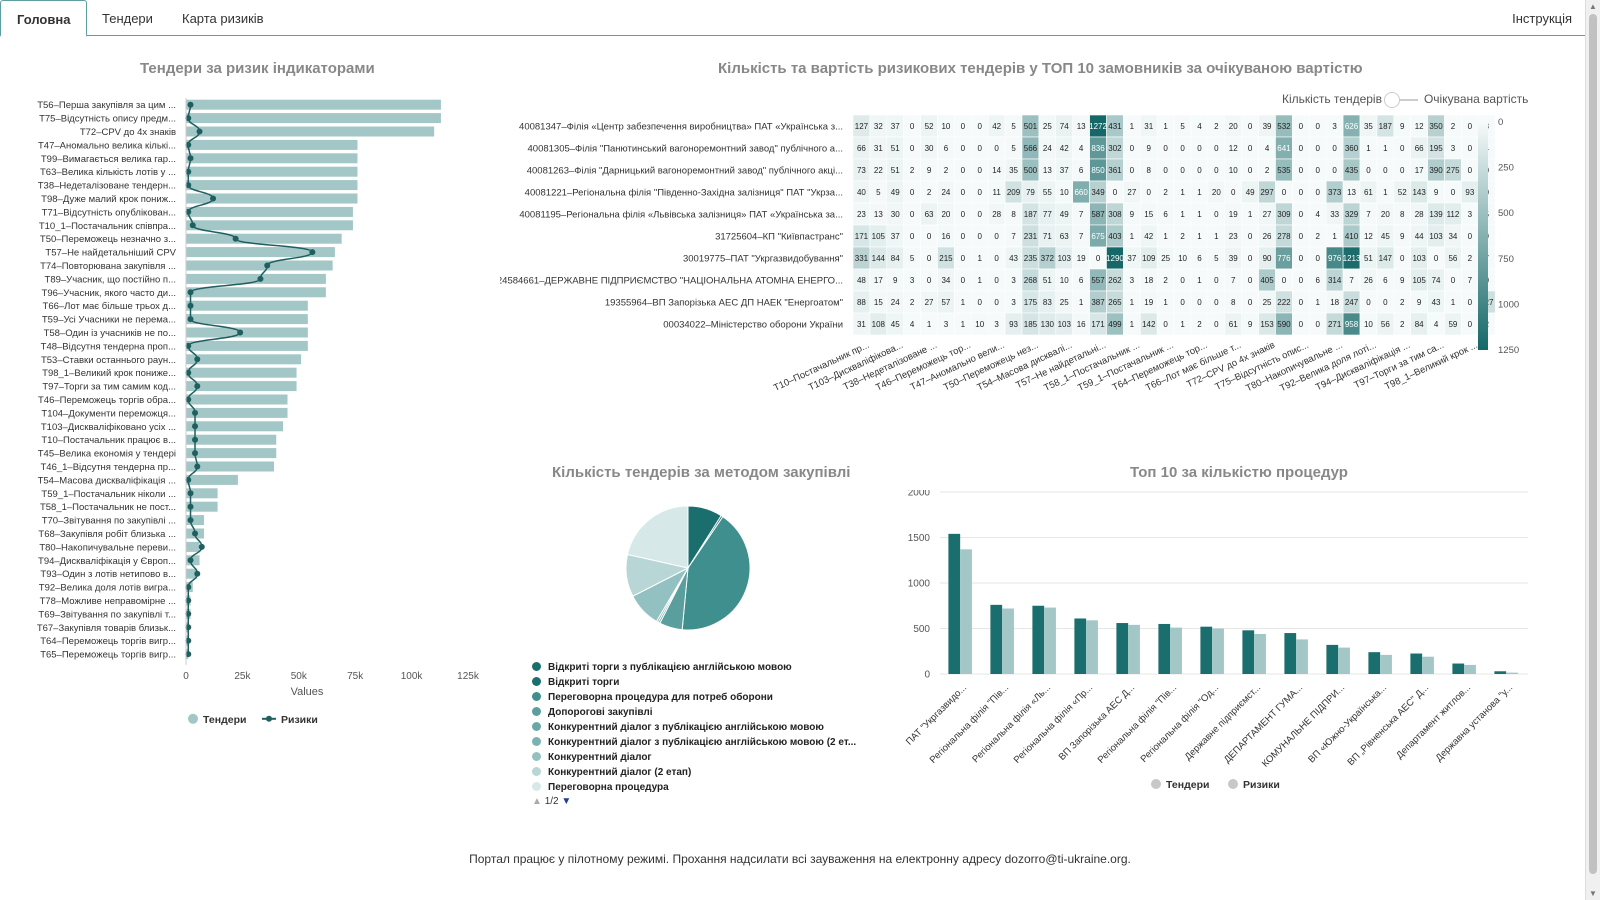 The height and width of the screenshot is (900, 1600). Describe the element at coordinates (223, 18) in the screenshot. I see `tab-risk-map: Карта ризиків` at that location.